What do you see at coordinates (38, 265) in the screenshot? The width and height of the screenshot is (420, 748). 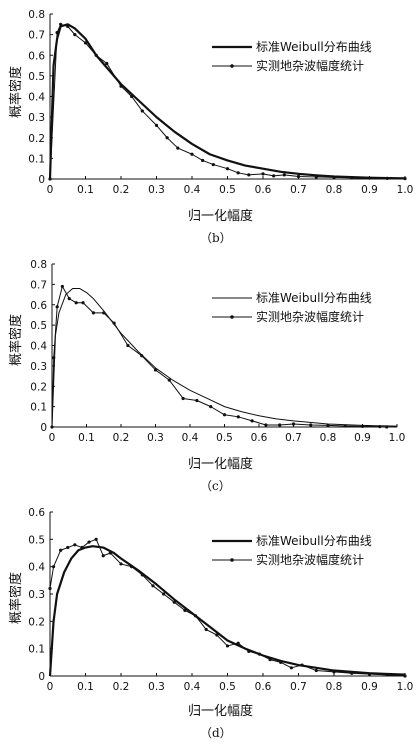 I see `y-tick-label: 0.8` at bounding box center [38, 265].